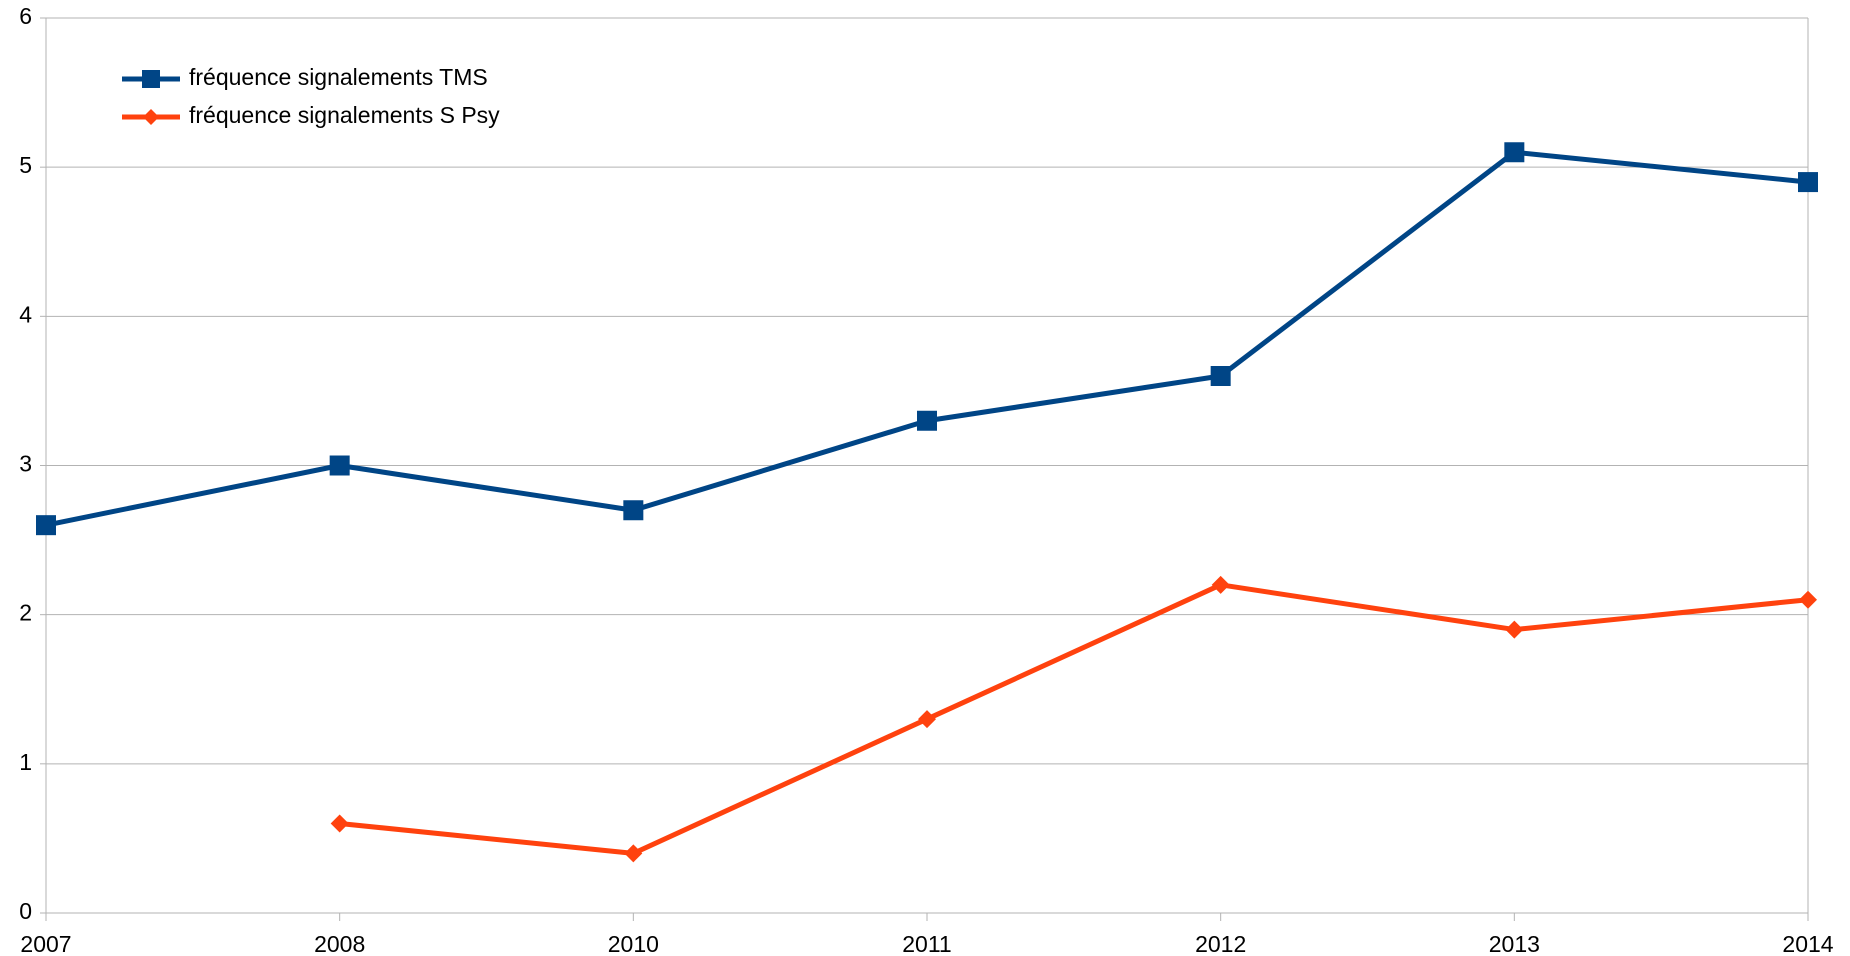 Image resolution: width=1850 pixels, height=956 pixels. What do you see at coordinates (344, 115) in the screenshot?
I see `legend-label: fréquence signalements S Psy` at bounding box center [344, 115].